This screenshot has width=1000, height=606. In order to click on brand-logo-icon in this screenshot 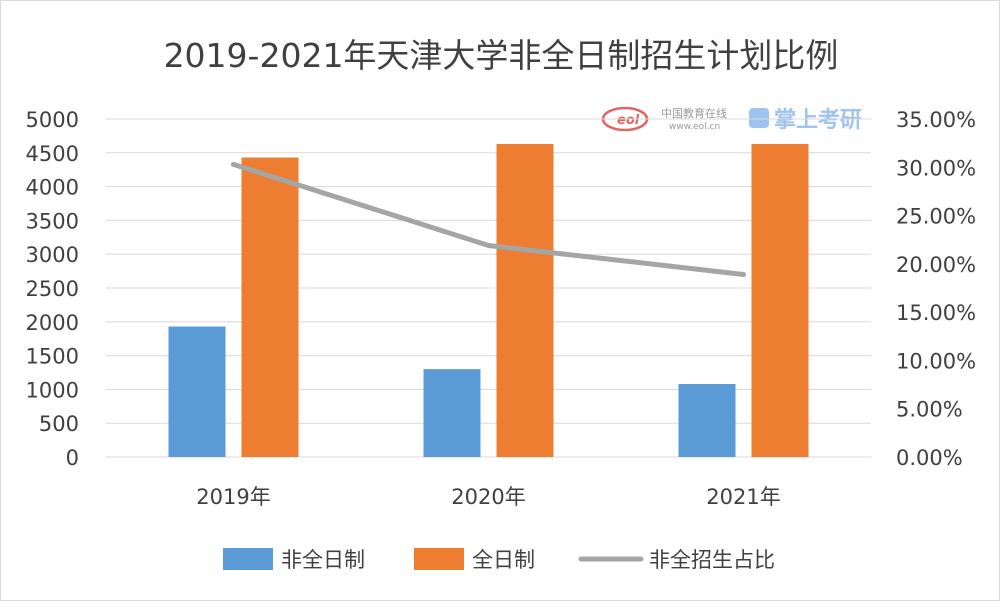, I will do `click(759, 118)`.